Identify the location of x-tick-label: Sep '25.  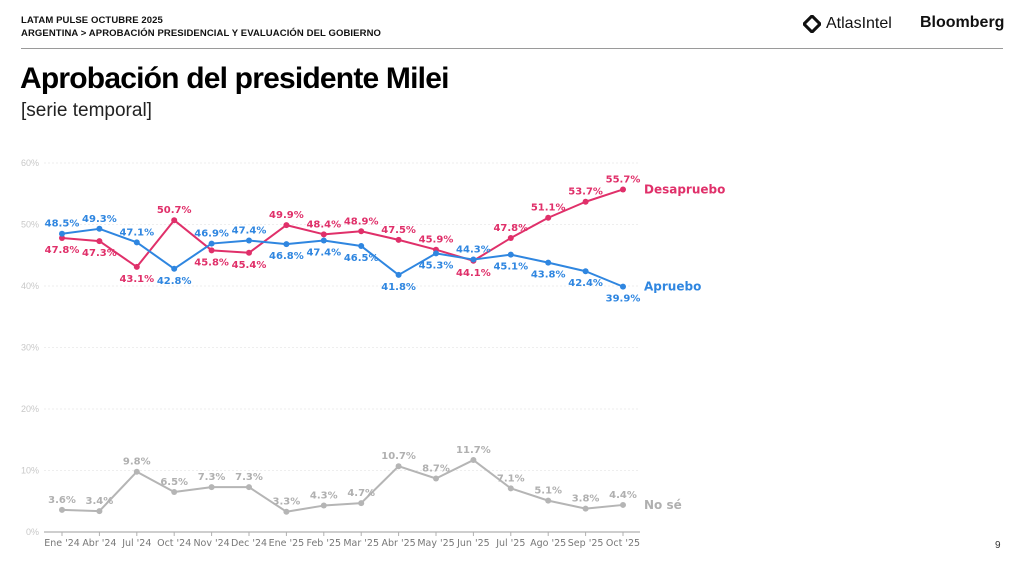
(586, 543).